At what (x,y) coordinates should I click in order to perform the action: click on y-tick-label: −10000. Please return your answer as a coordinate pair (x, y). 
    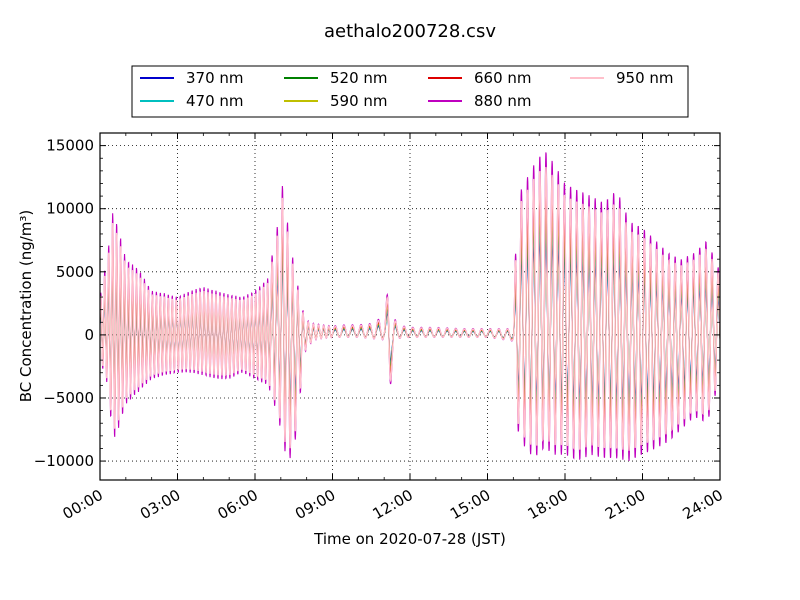
    Looking at the image, I should click on (64, 461).